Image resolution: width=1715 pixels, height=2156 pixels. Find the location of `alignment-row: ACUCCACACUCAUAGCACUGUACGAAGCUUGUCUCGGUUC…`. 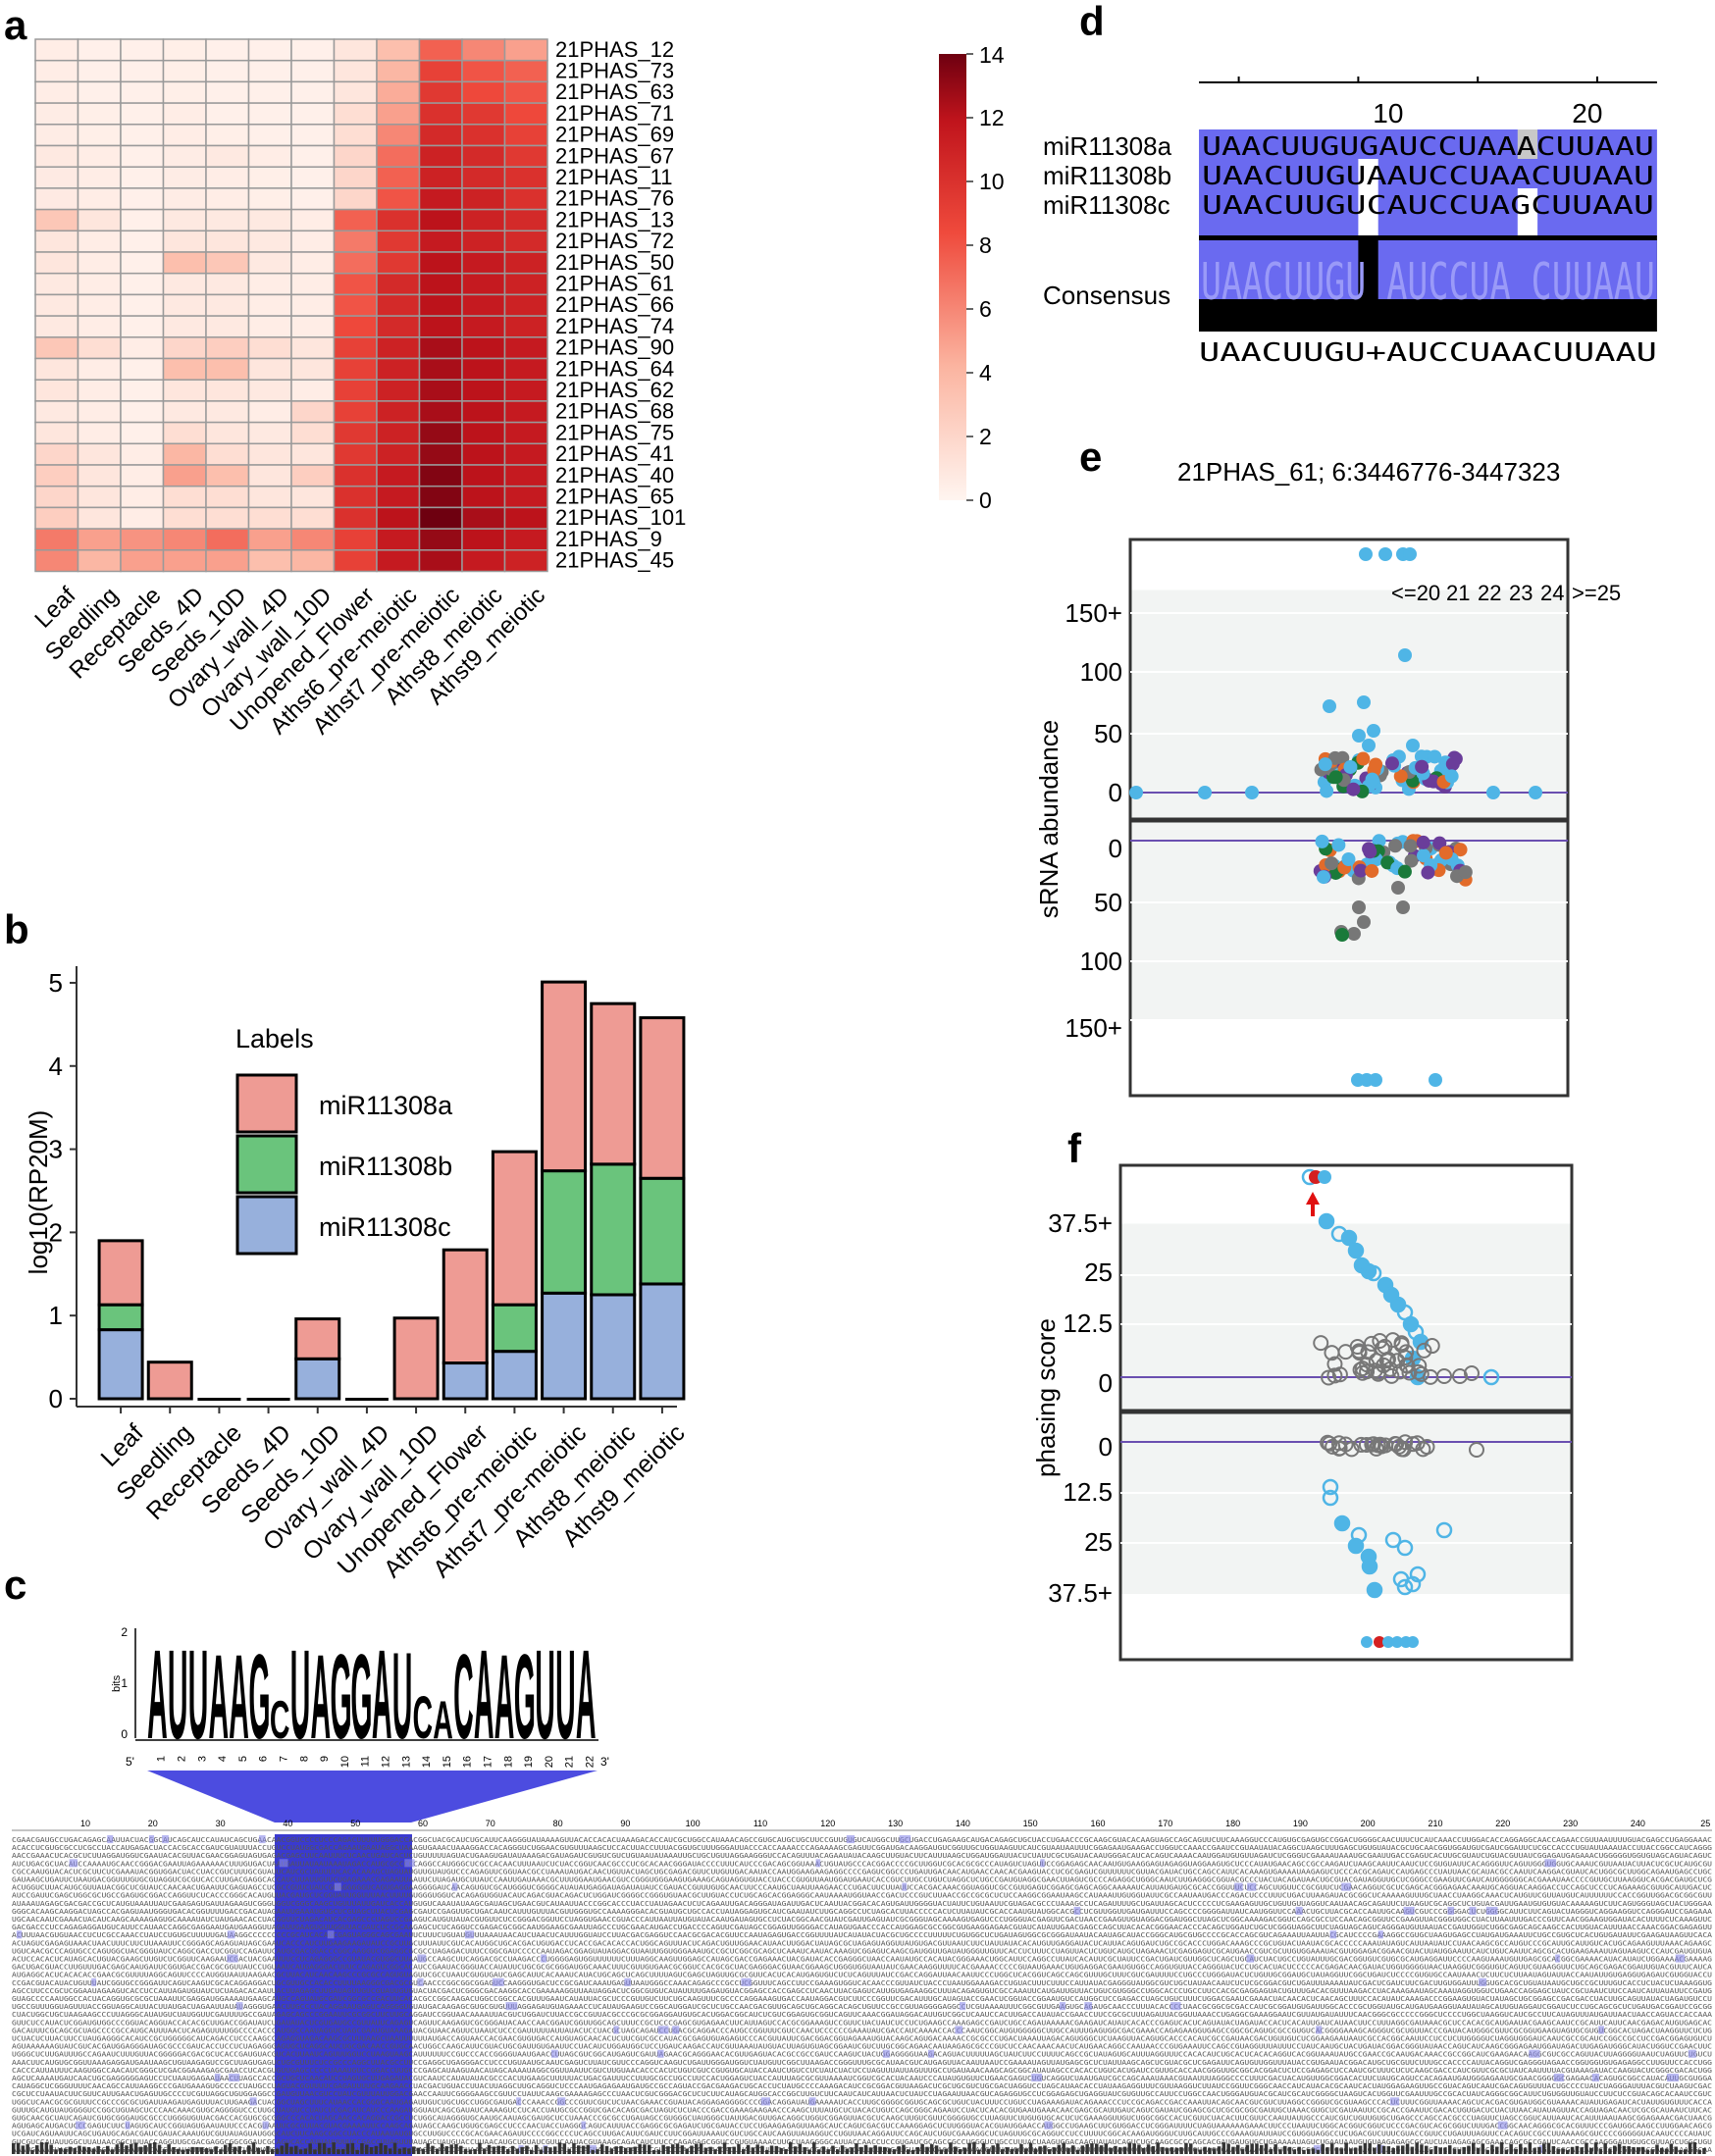

alignment-row: ACUCCACACUCAUAGCACUGUACGAAGCUUGUCUCGGUUC… is located at coordinates (862, 1960).